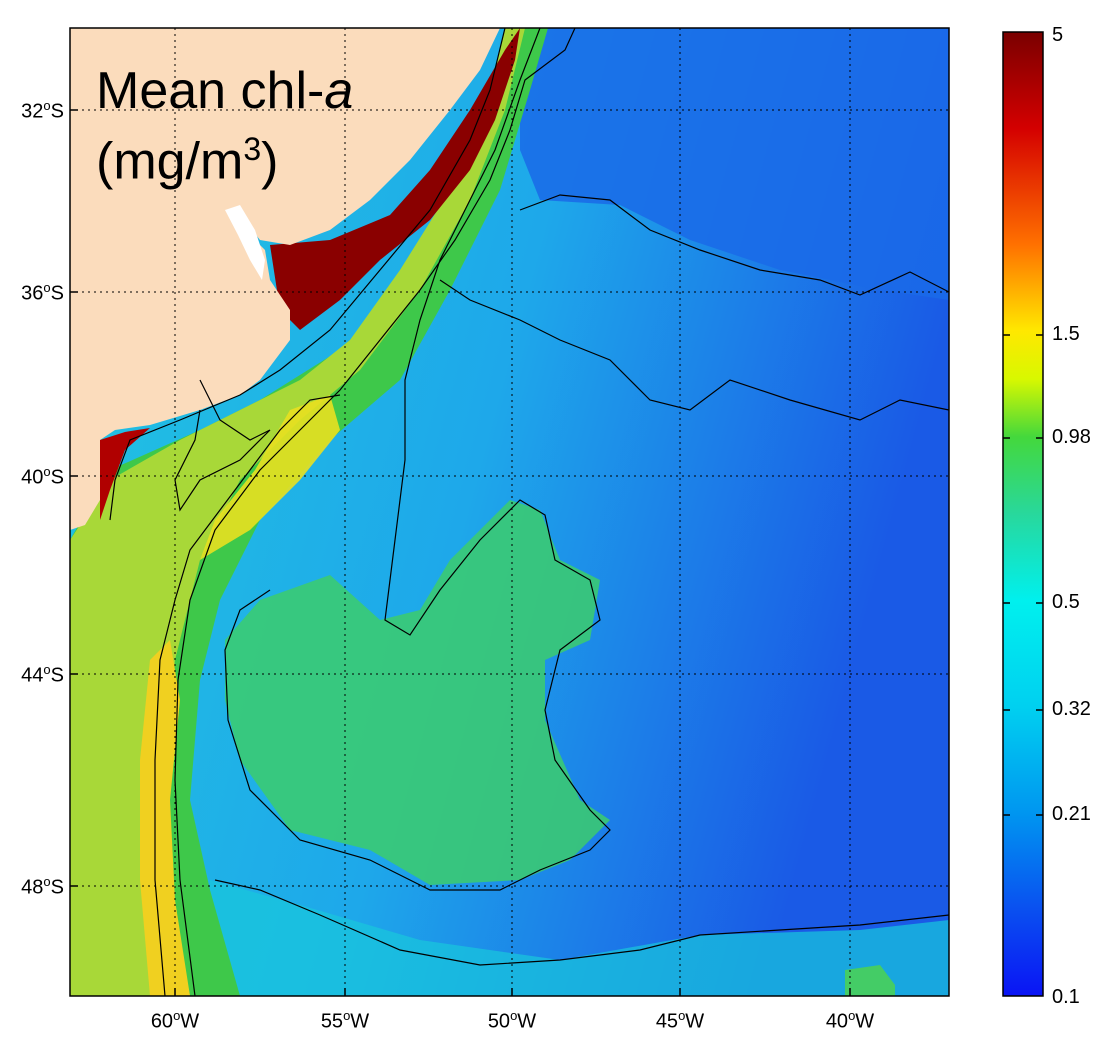 The image size is (1116, 1050). I want to click on lat-value: 48, so click(32, 887).